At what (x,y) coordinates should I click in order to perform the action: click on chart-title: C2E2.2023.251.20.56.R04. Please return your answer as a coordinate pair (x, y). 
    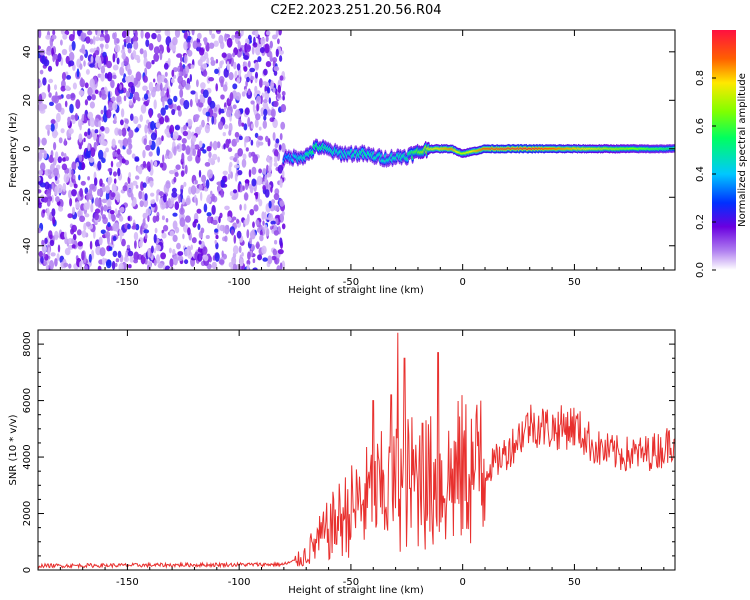
    Looking at the image, I should click on (355, 10).